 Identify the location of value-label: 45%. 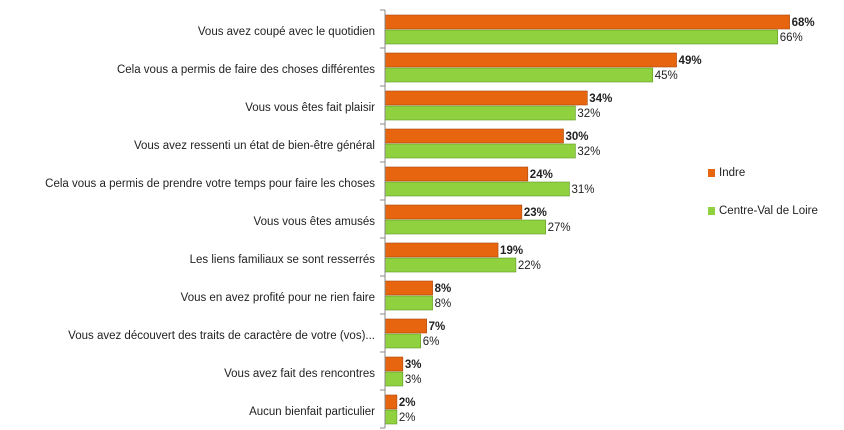
(666, 76).